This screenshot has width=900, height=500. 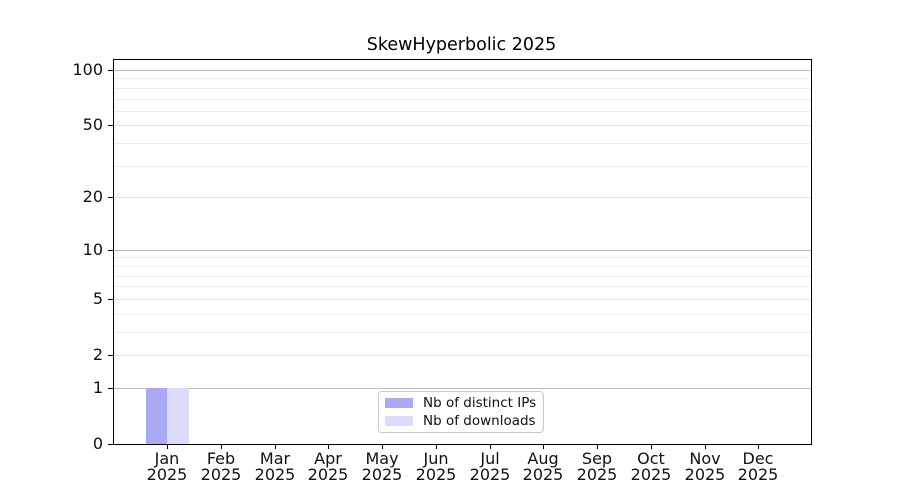 I want to click on chart-title: SkewHyperbolic 2025, so click(x=461, y=45).